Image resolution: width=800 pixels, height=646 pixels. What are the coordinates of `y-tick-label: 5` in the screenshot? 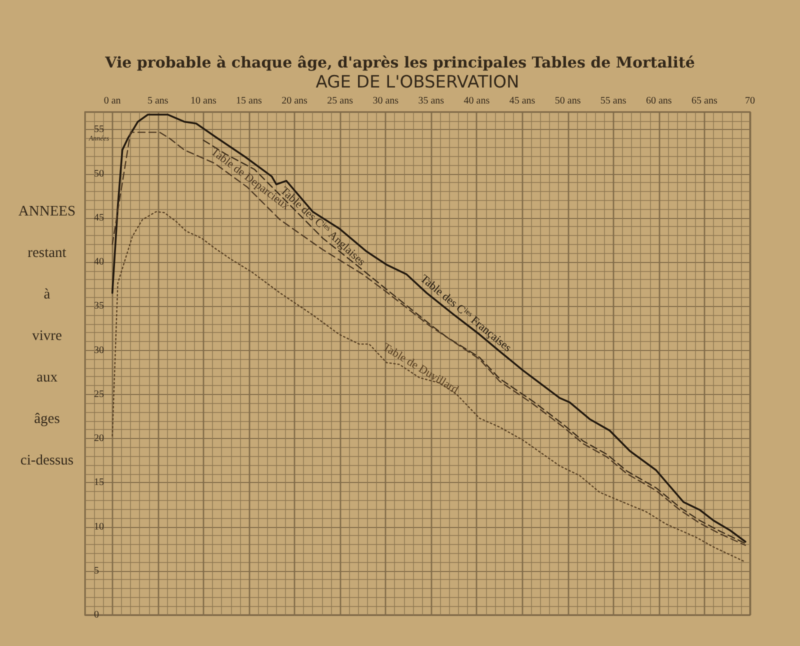 It's located at (96, 570).